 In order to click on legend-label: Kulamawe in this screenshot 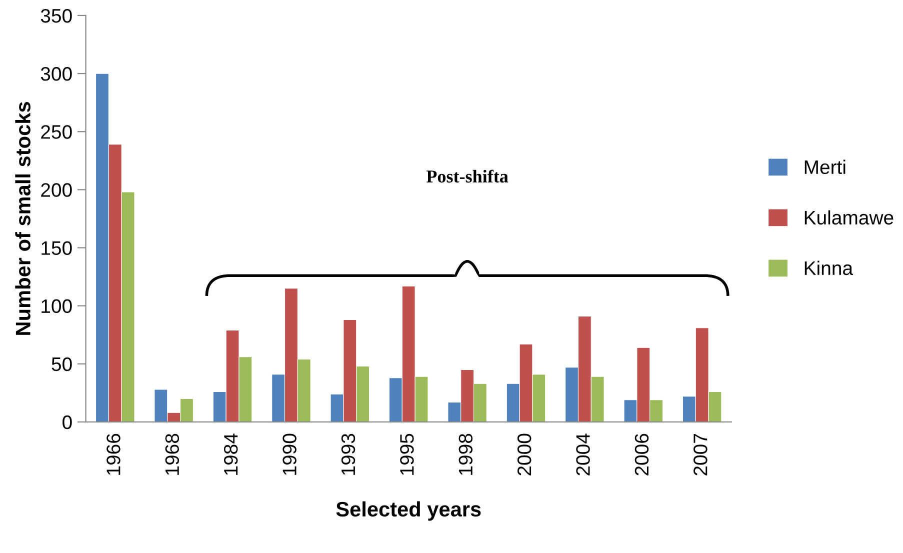, I will do `click(849, 217)`.